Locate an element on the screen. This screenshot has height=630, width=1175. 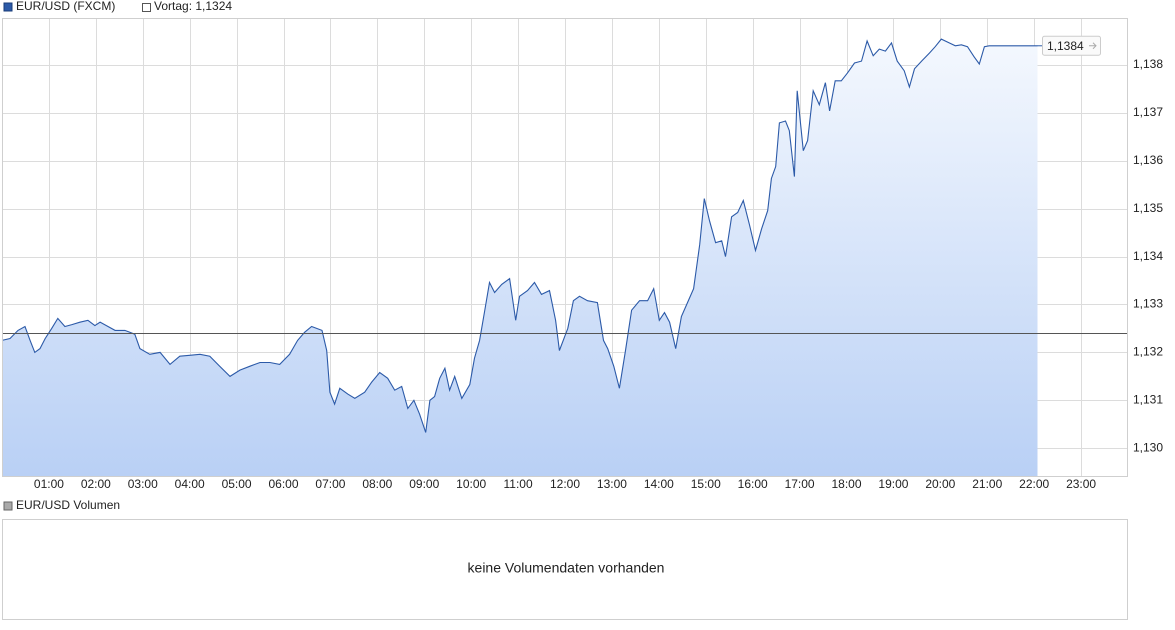
x-tick-label: 15:00 is located at coordinates (706, 484).